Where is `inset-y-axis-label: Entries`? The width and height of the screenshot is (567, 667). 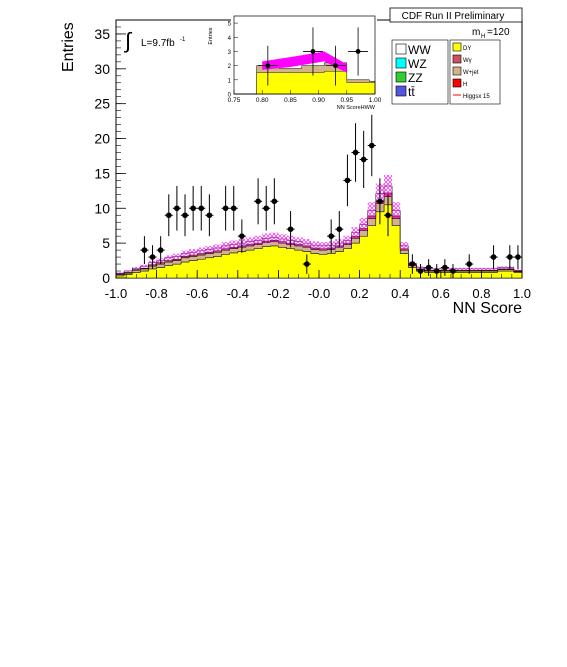 inset-y-axis-label: Entries is located at coordinates (211, 35).